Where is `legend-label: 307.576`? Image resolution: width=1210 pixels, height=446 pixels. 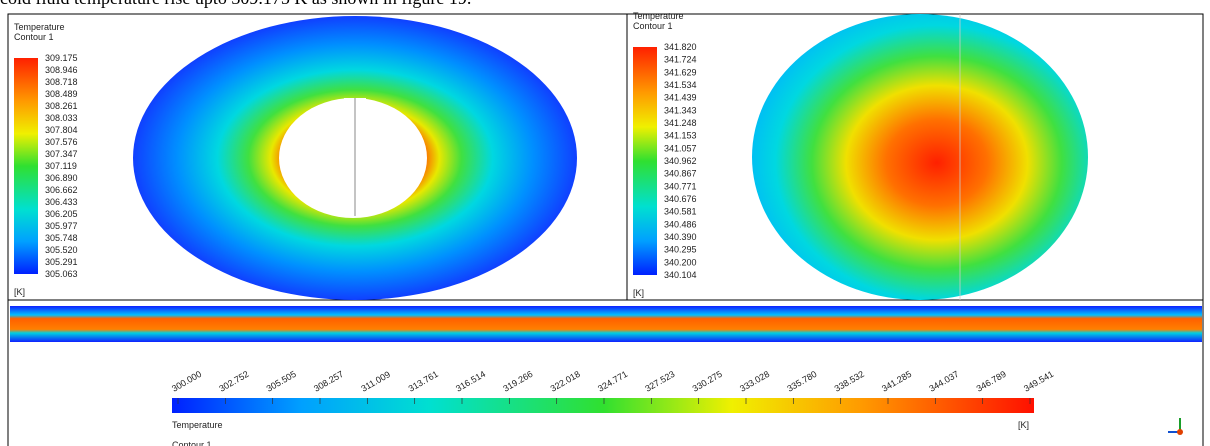
legend-label: 307.576 is located at coordinates (61, 142).